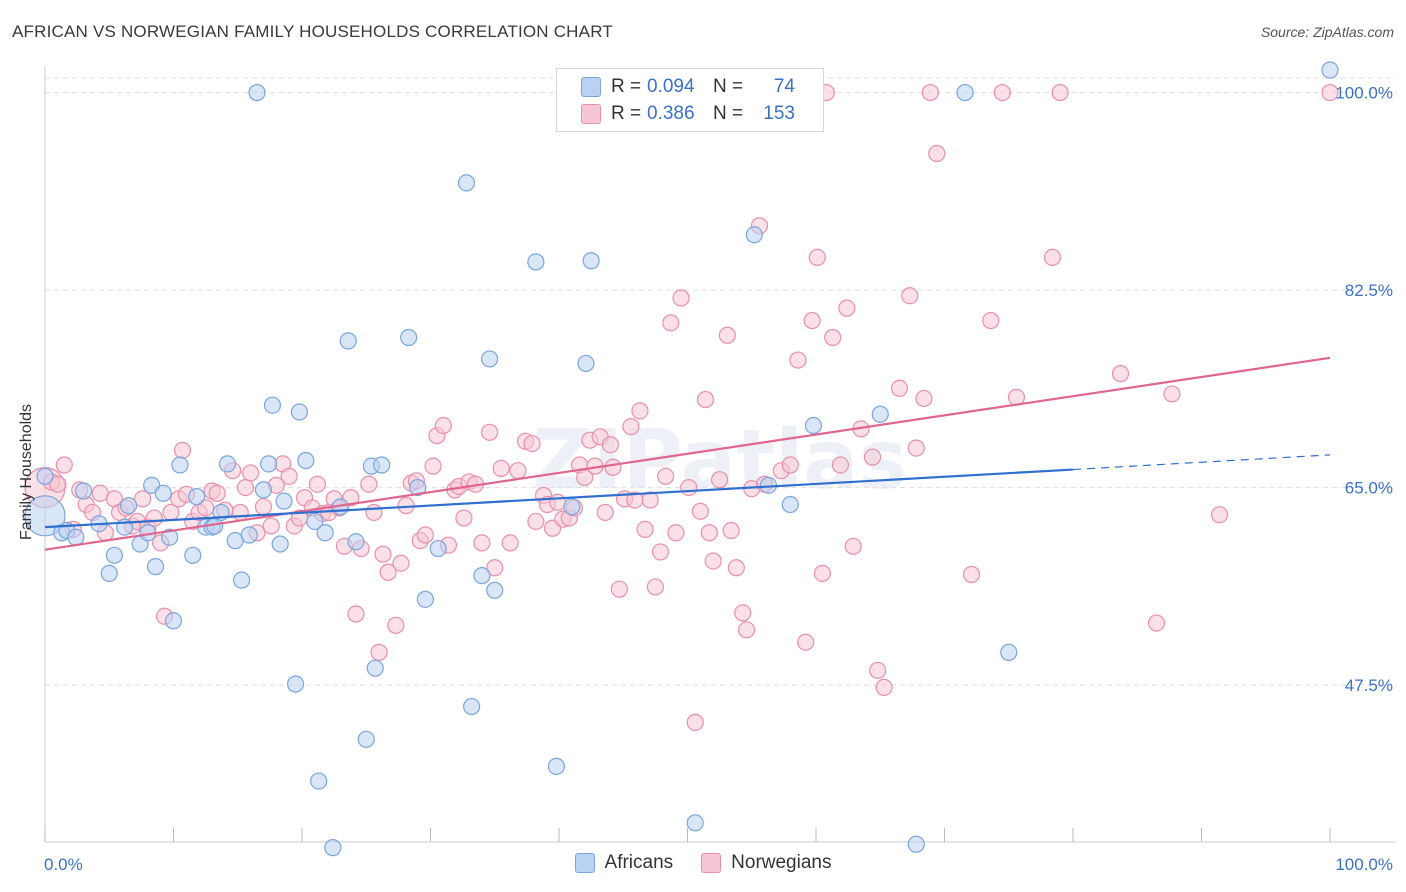 The height and width of the screenshot is (892, 1406). I want to click on y-tick-label: 47.5%, so click(1369, 685).